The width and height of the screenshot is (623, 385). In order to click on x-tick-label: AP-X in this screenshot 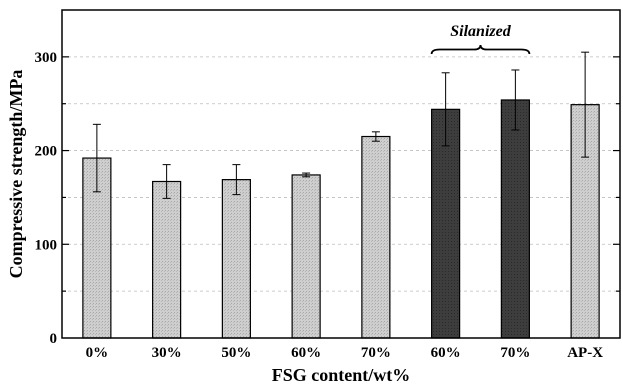, I will do `click(585, 353)`.